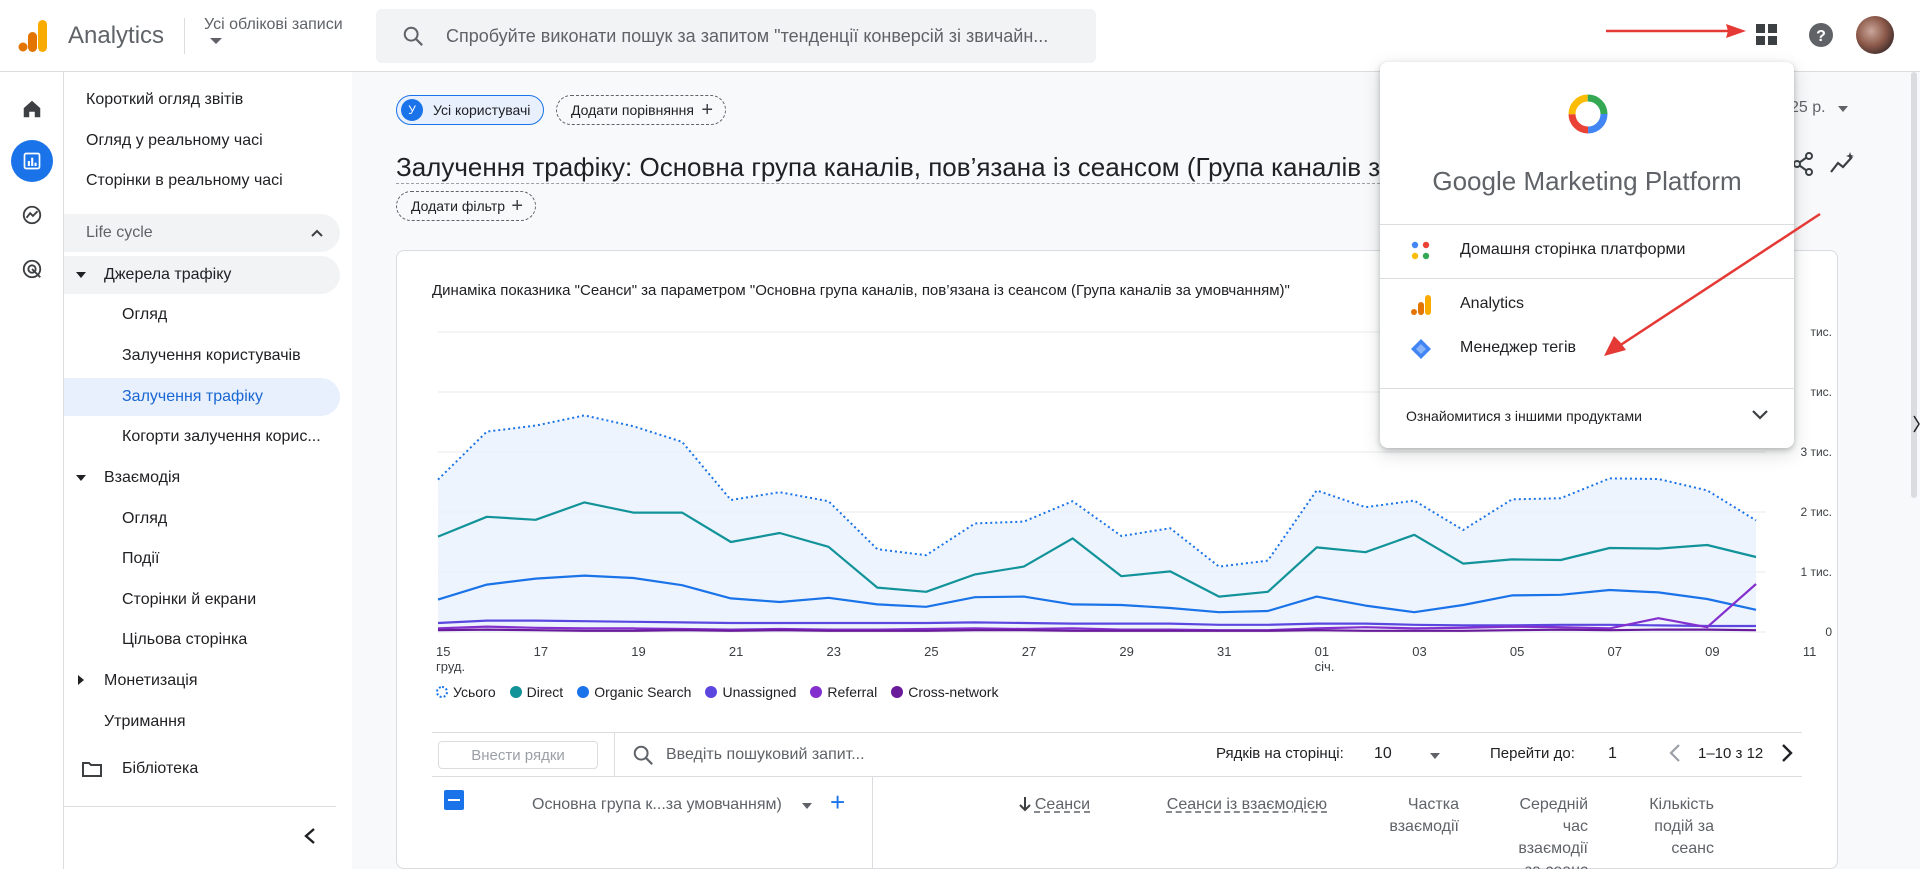  What do you see at coordinates (184, 180) in the screenshot?
I see `nav-item-label: Сторінки в реальному часі` at bounding box center [184, 180].